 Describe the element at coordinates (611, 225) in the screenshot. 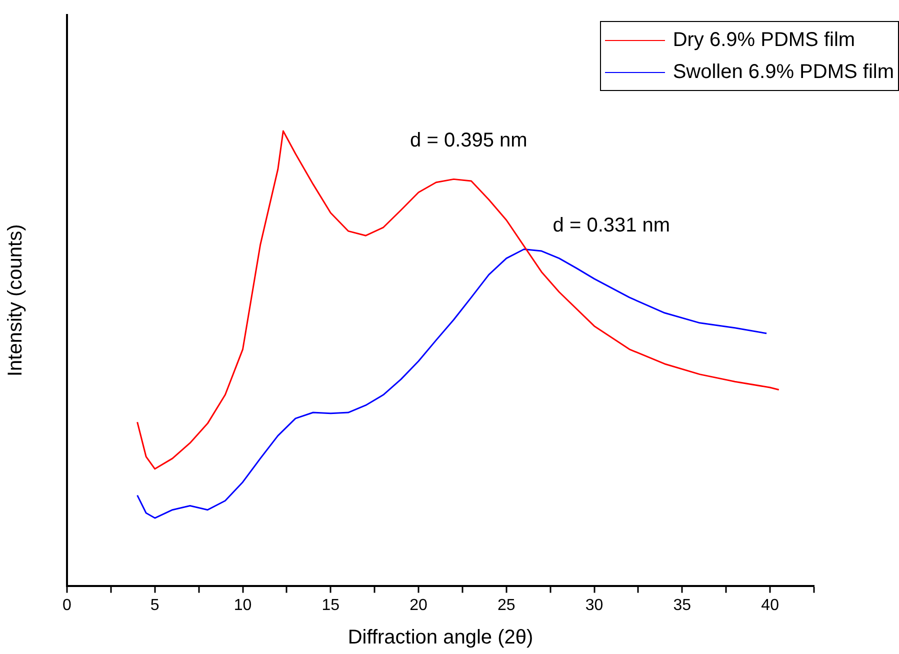

I see `annotation: d = 0.331 nm` at that location.